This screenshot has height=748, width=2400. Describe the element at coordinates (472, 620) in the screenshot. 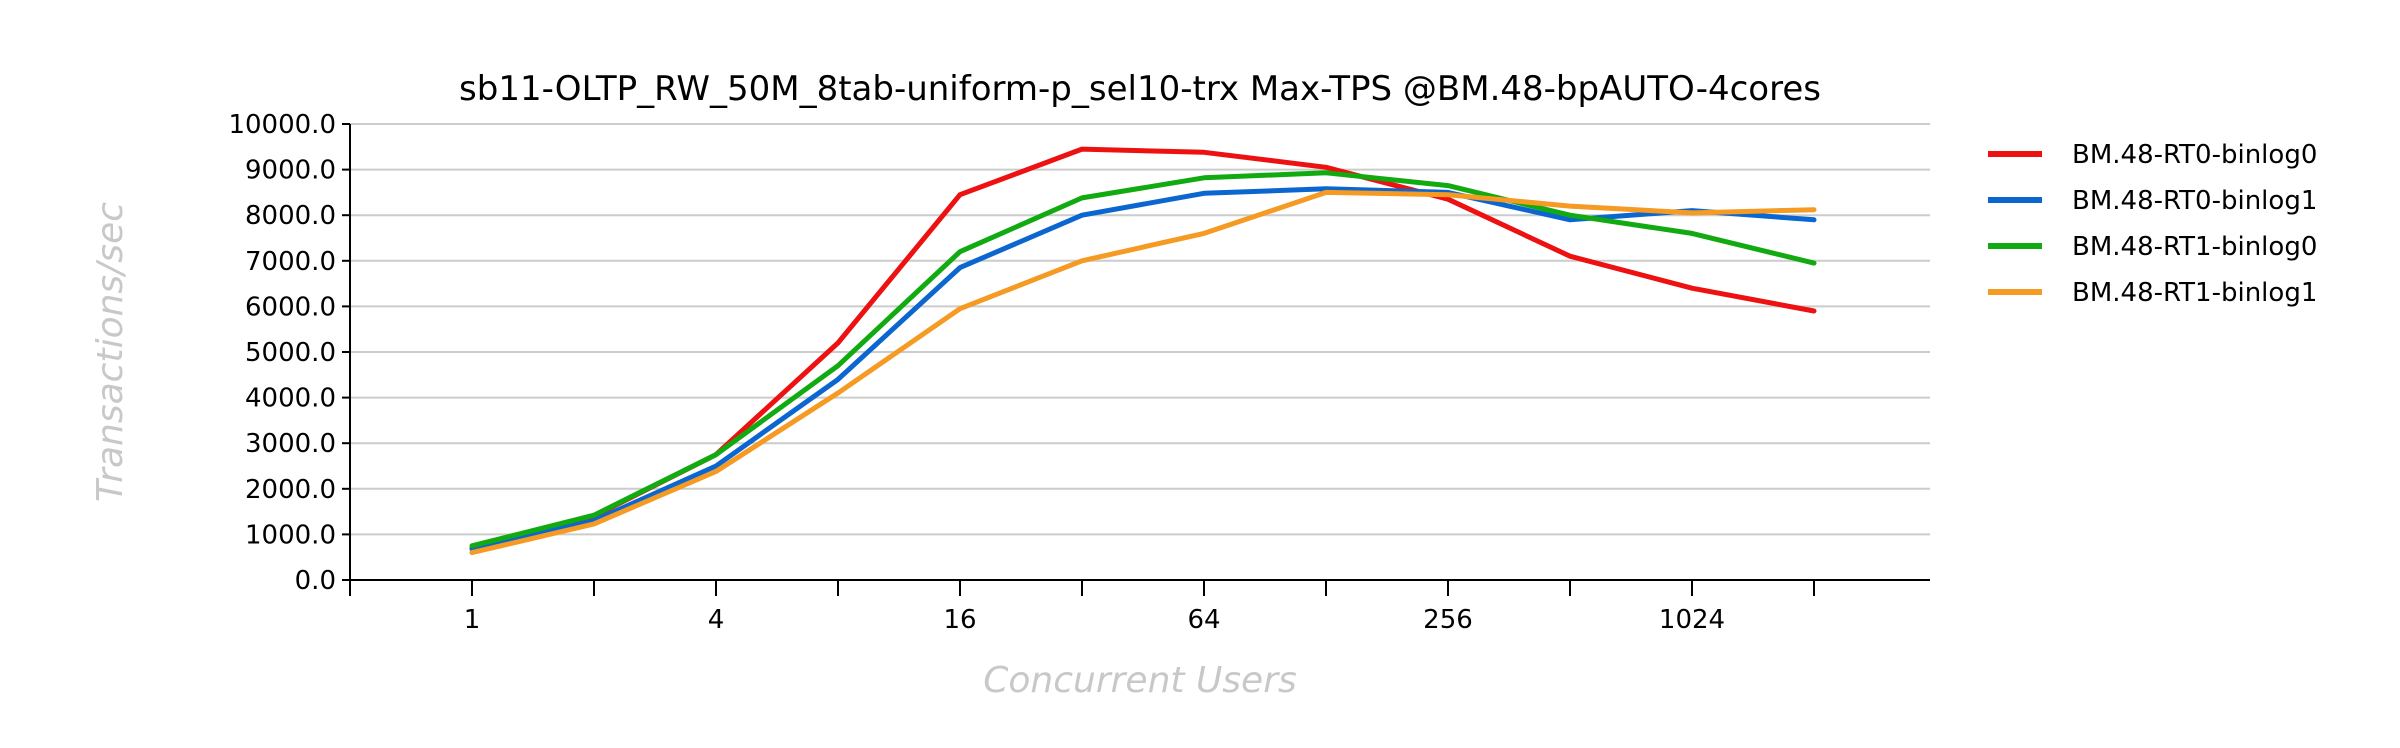

I see `x-tick-label: 1` at that location.